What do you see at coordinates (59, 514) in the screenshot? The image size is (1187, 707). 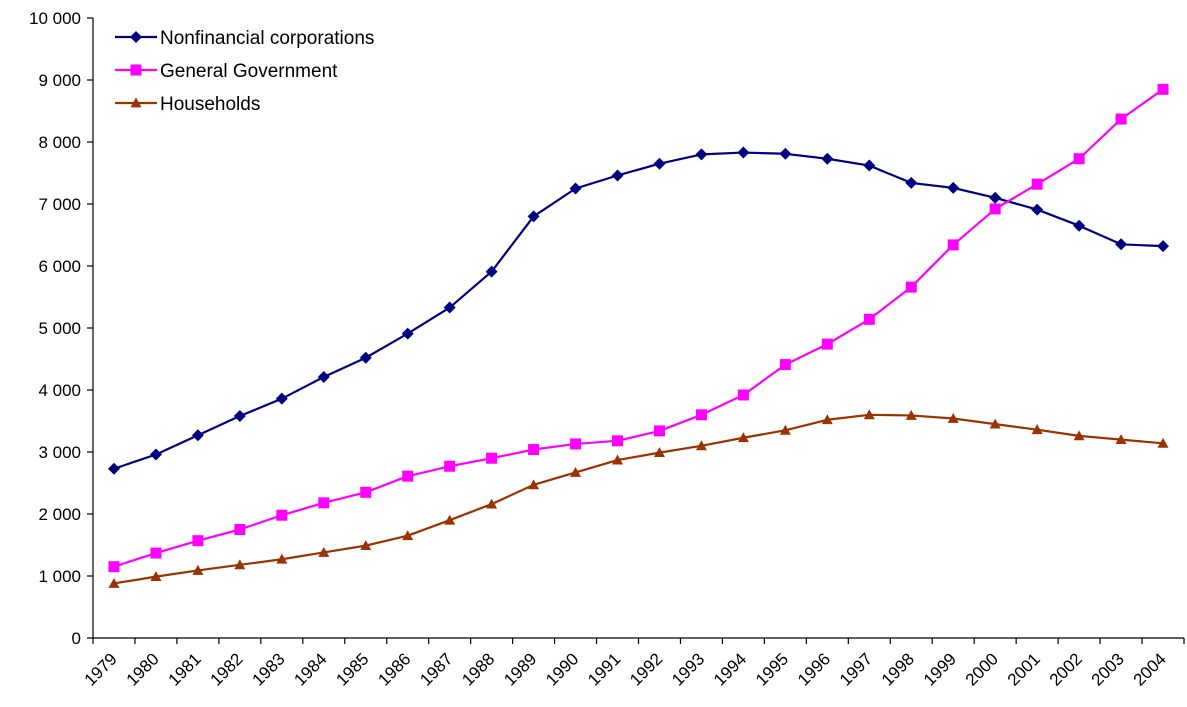 I see `y-tick-label: 2 000` at bounding box center [59, 514].